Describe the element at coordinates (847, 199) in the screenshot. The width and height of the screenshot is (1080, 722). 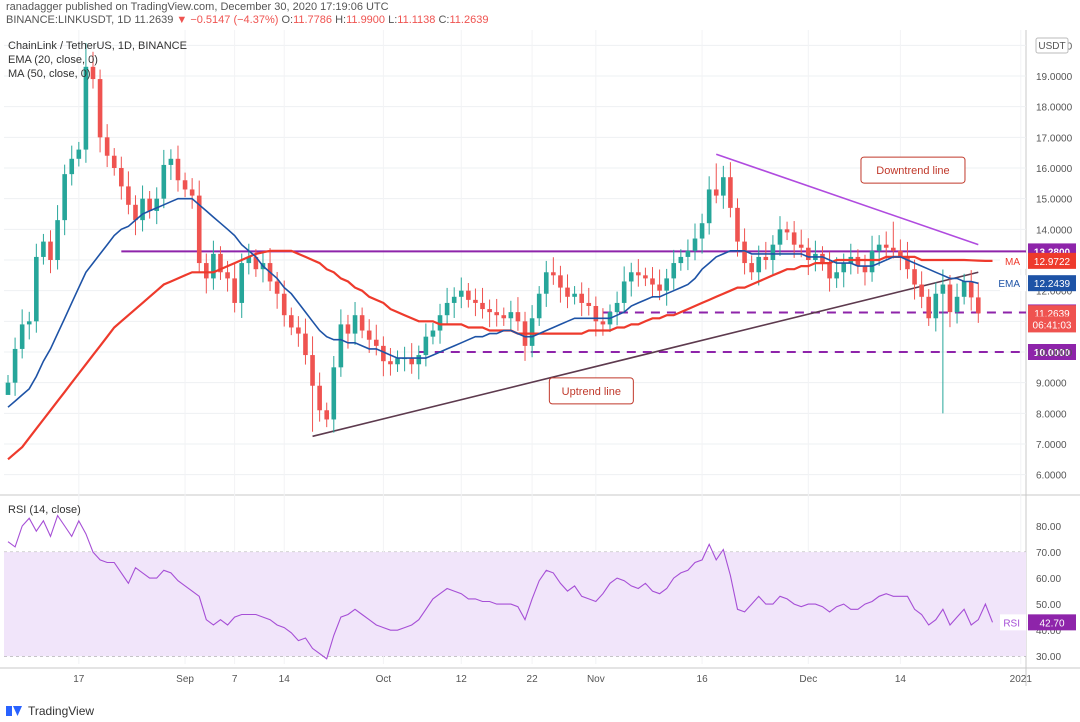
I see `downtrend-line` at that location.